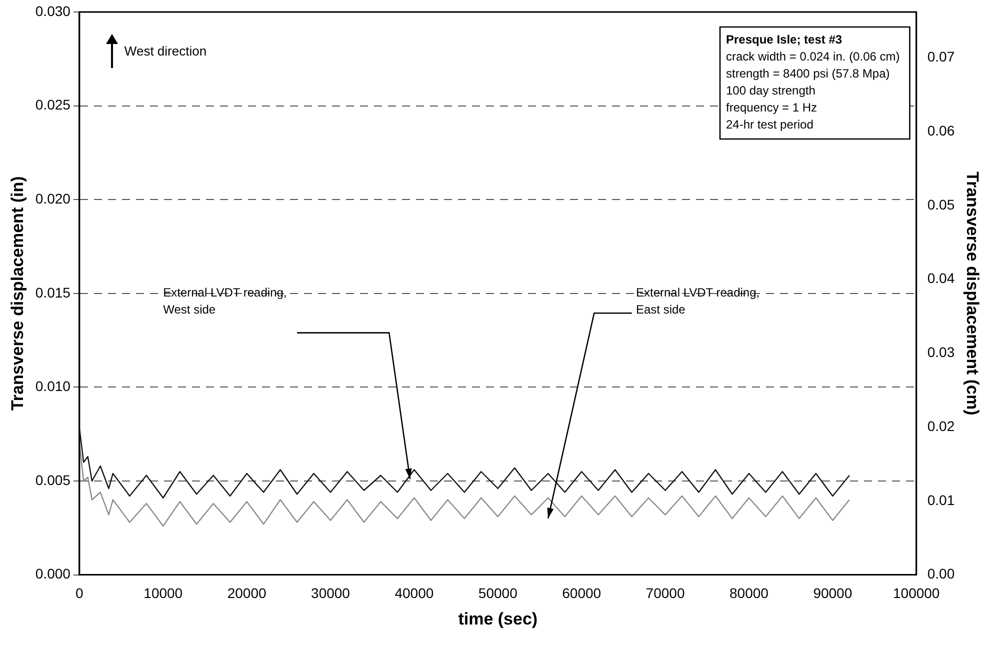  I want to click on y2-tick-label: 0.06, so click(941, 130).